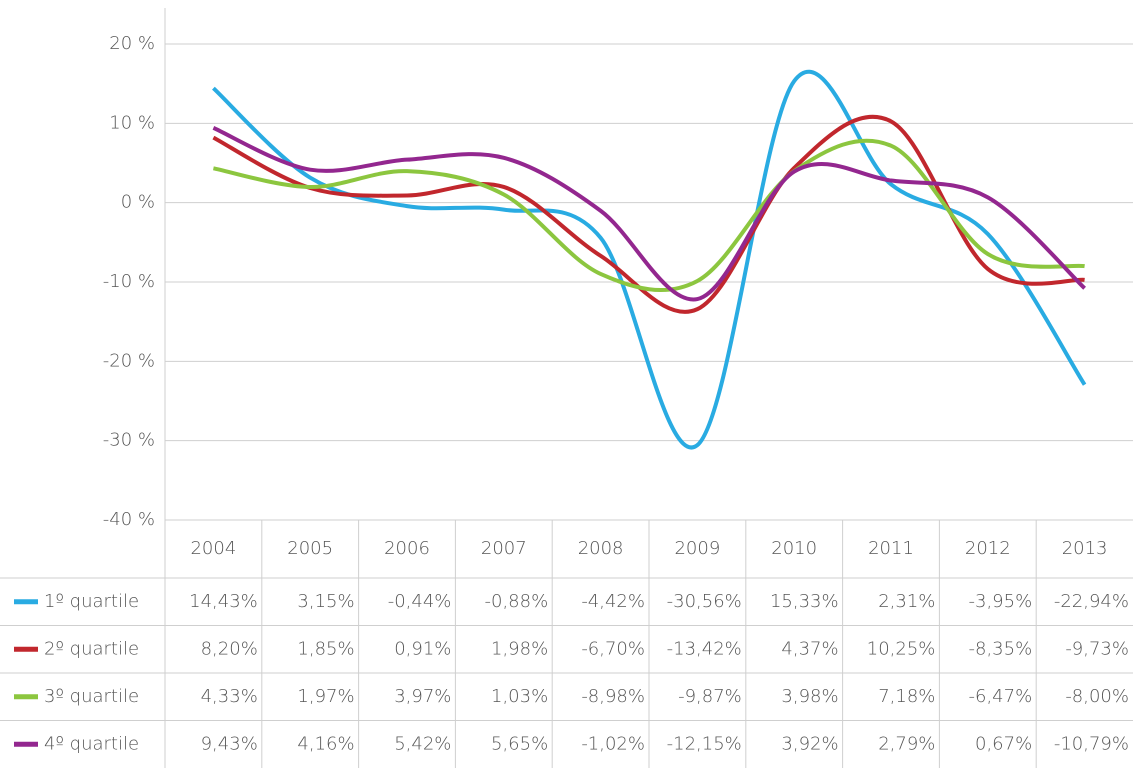 The image size is (1133, 774). What do you see at coordinates (504, 548) in the screenshot?
I see `x-tick-label: 2007` at bounding box center [504, 548].